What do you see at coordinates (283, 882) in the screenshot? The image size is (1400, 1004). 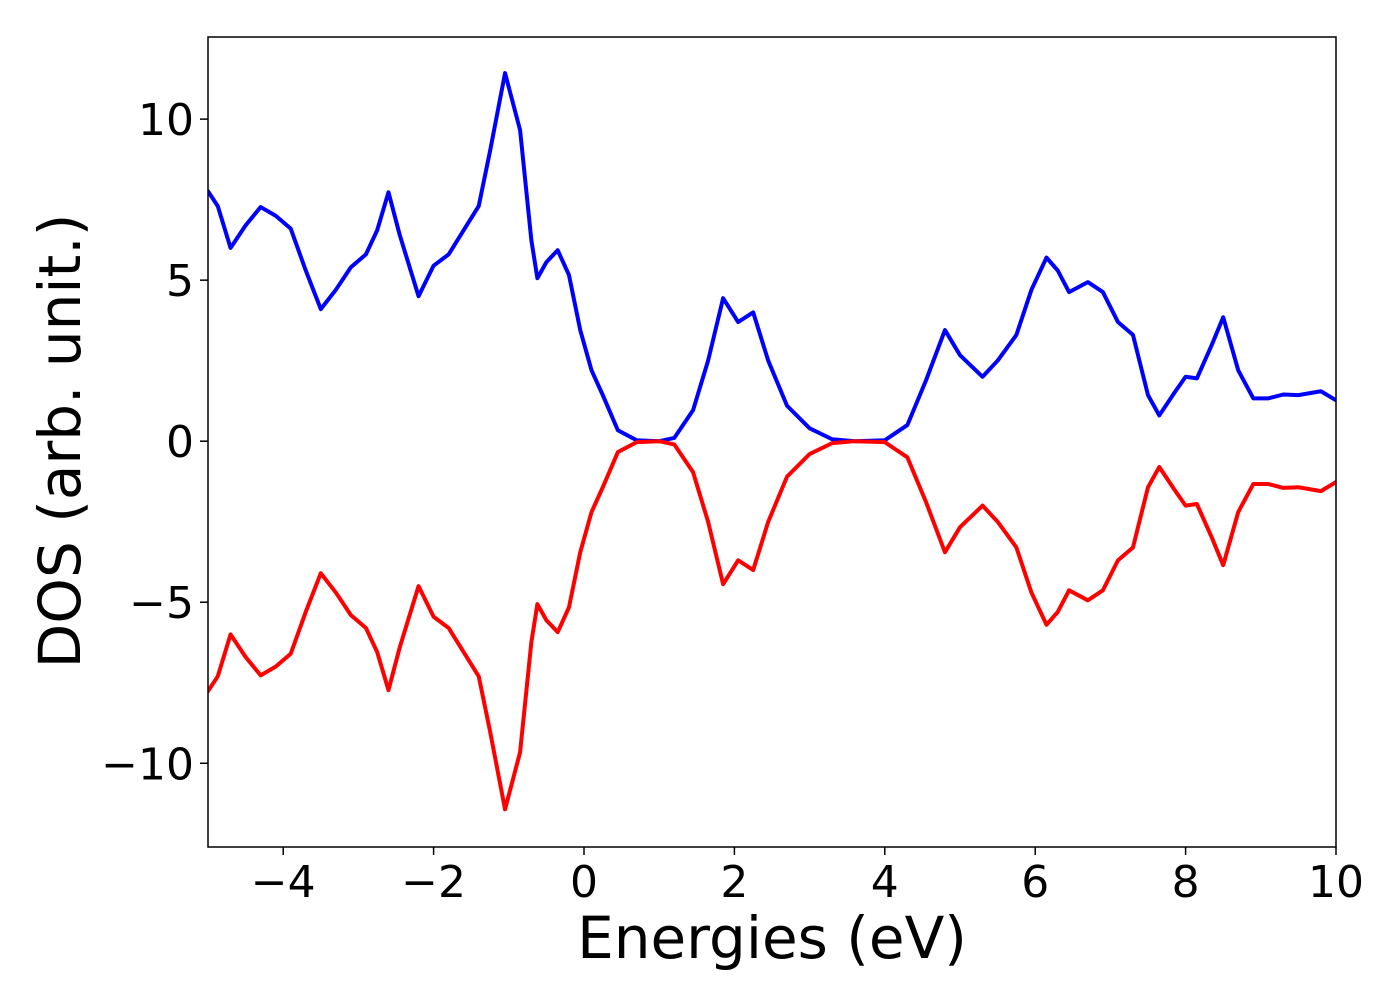 I see `x-tick-label: −4` at bounding box center [283, 882].